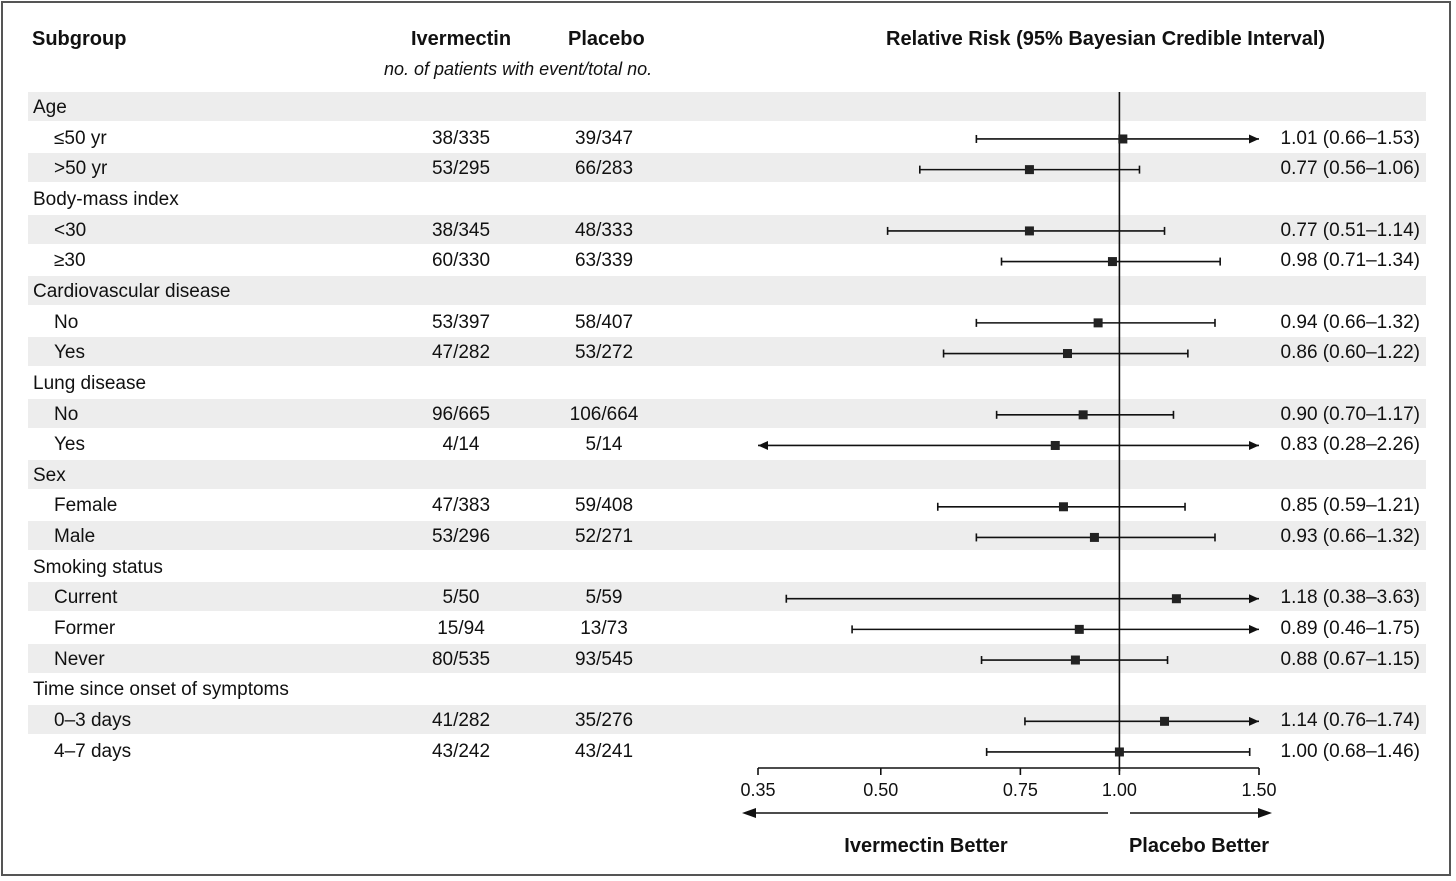  Describe the element at coordinates (604, 261) in the screenshot. I see `placebo-count: 63/339` at that location.